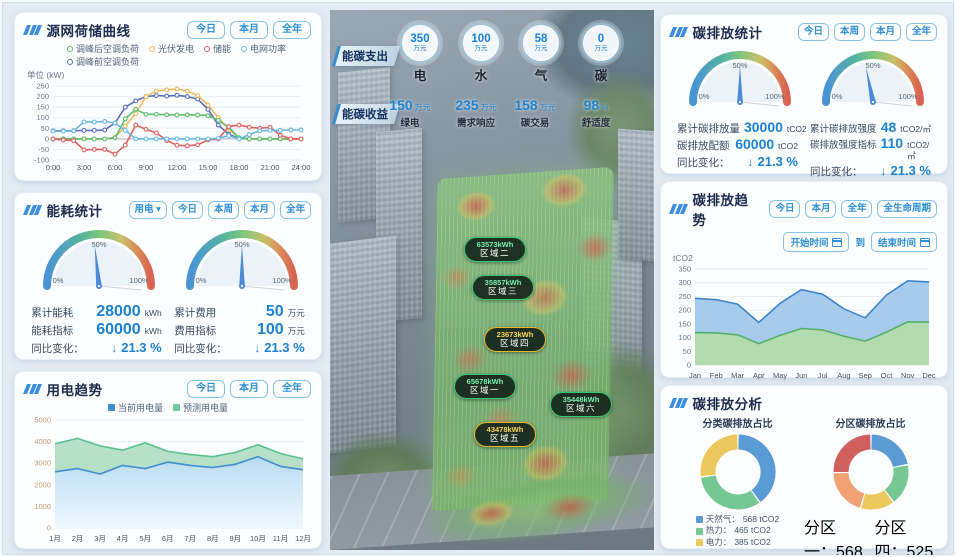 The image size is (956, 557). I want to click on legend-storage: 储能, so click(217, 48).